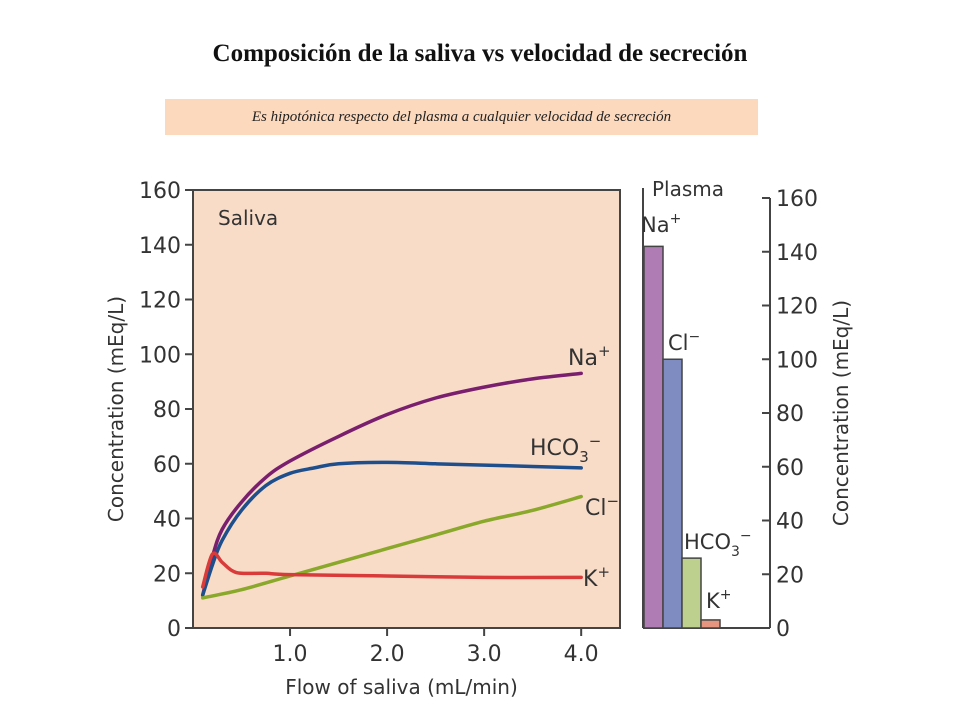  Describe the element at coordinates (691, 593) in the screenshot. I see `plasma-bar-hco` at that location.